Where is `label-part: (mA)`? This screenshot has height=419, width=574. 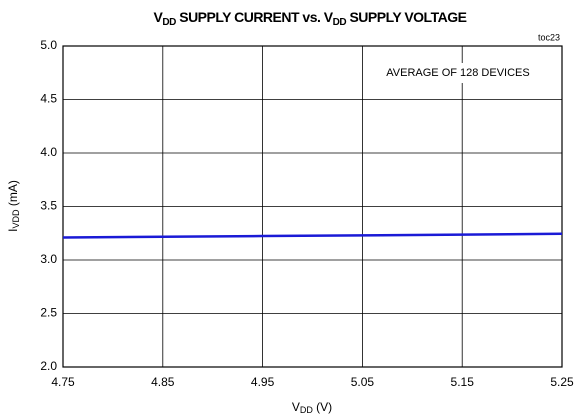
label-part: (mA) is located at coordinates (13, 194).